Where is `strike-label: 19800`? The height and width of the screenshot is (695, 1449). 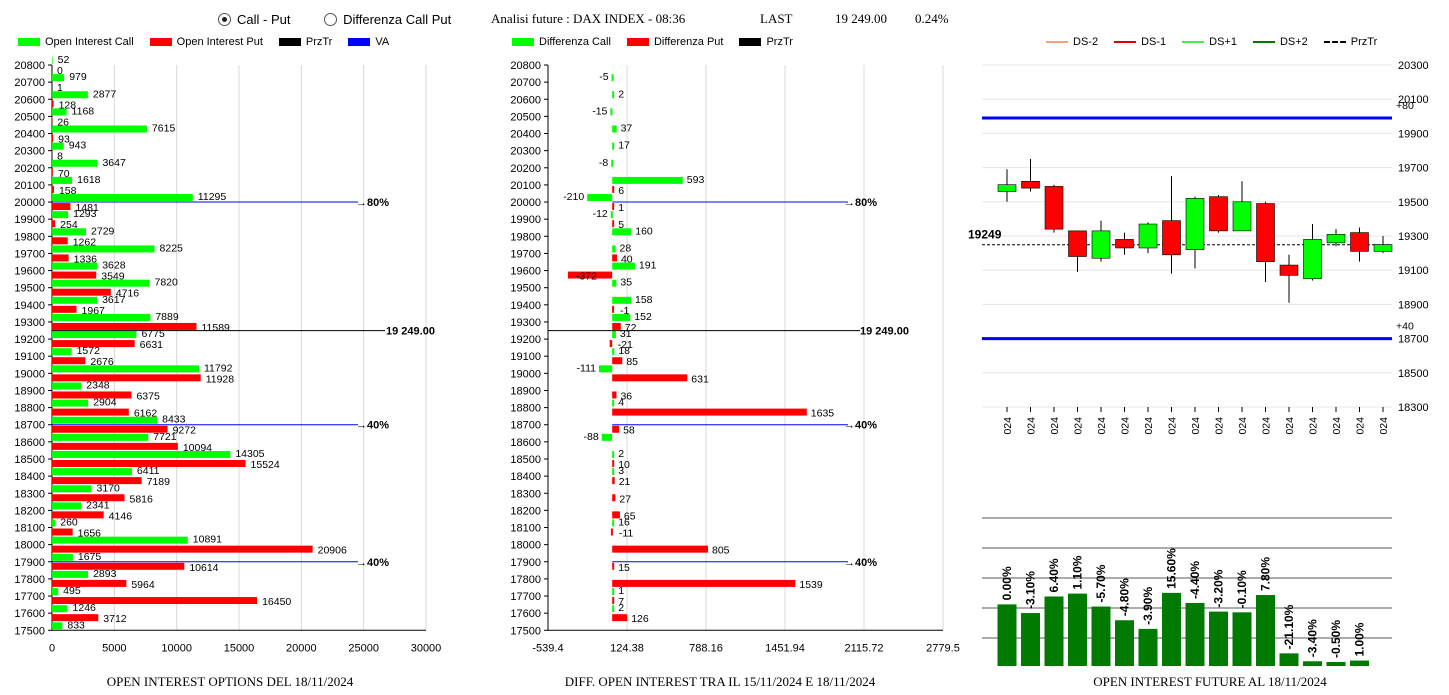 strike-label: 19800 is located at coordinates (525, 237).